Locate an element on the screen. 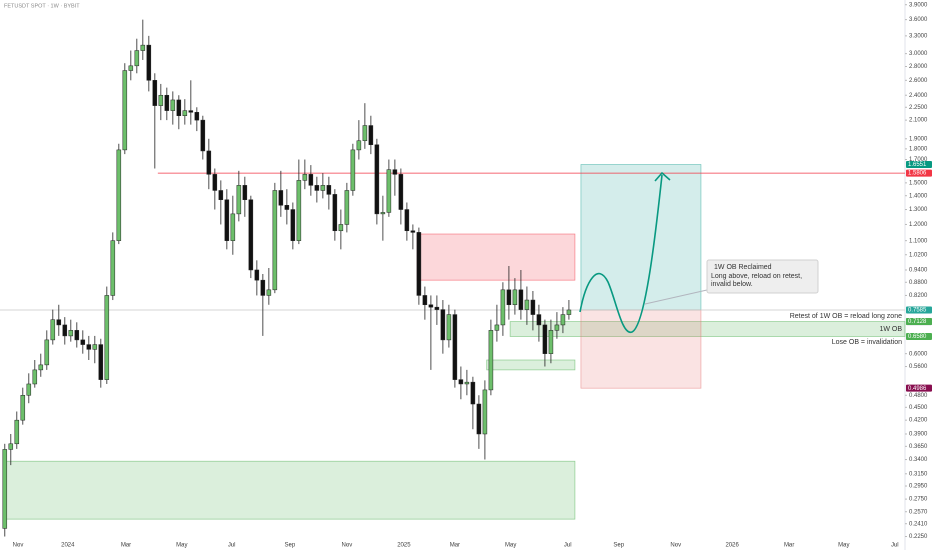 This screenshot has height=550, width=932. callout-box is located at coordinates (762, 276).